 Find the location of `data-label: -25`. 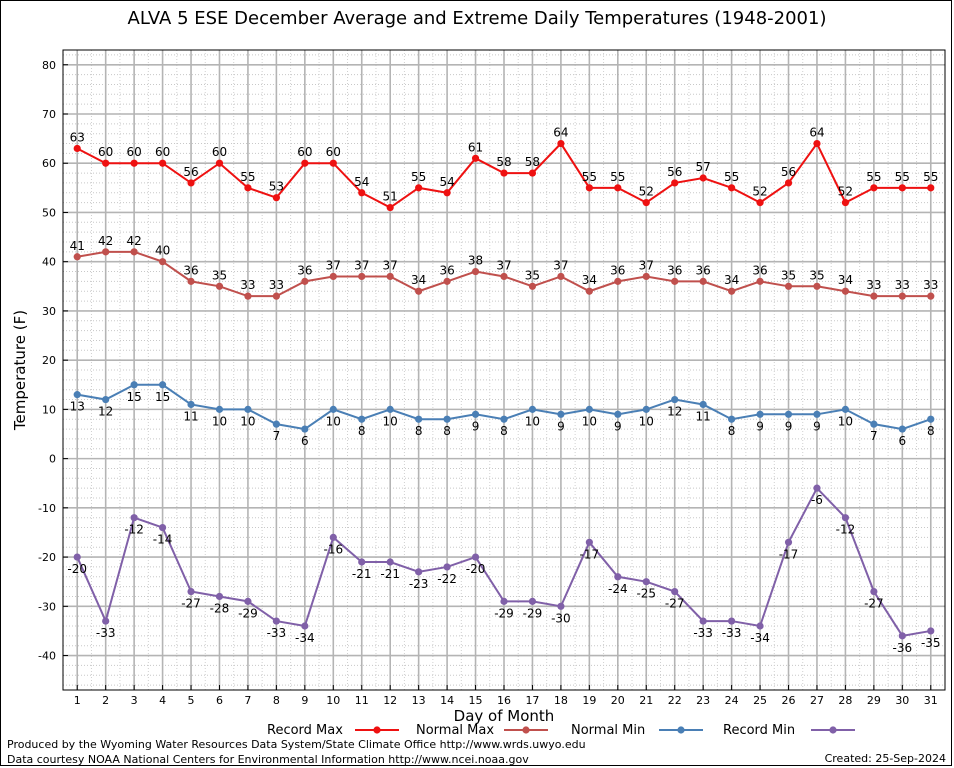

data-label: -25 is located at coordinates (646, 594).